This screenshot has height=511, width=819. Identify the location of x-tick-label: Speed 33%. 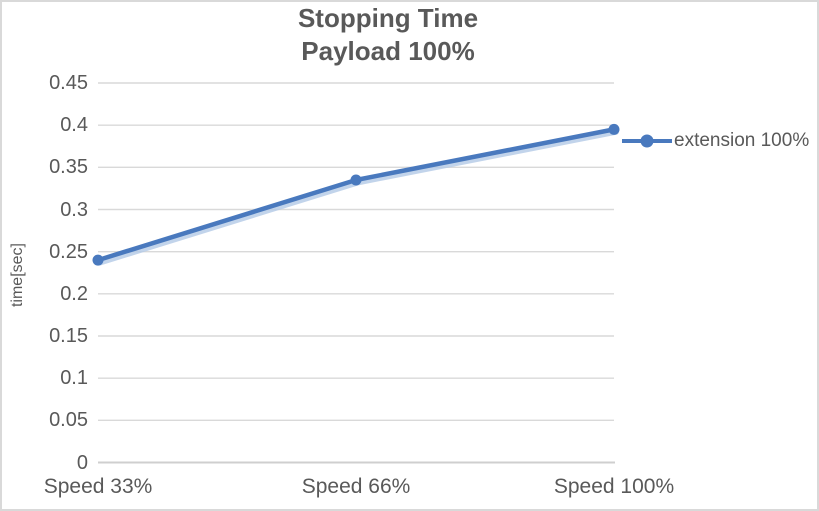
(98, 486).